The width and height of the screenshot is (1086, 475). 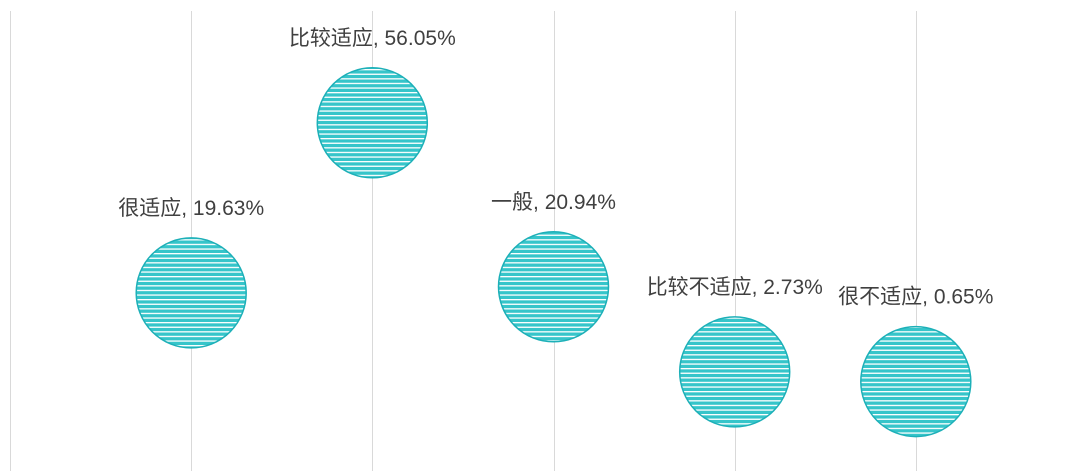 I want to click on data-label: 很不适应, 0.65%, so click(x=915, y=297).